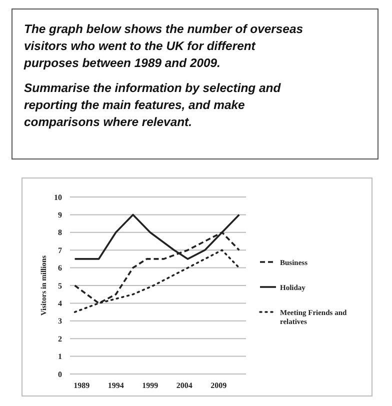 This screenshot has height=406, width=392. What do you see at coordinates (60, 233) in the screenshot?
I see `y-tick-label: 8` at bounding box center [60, 233].